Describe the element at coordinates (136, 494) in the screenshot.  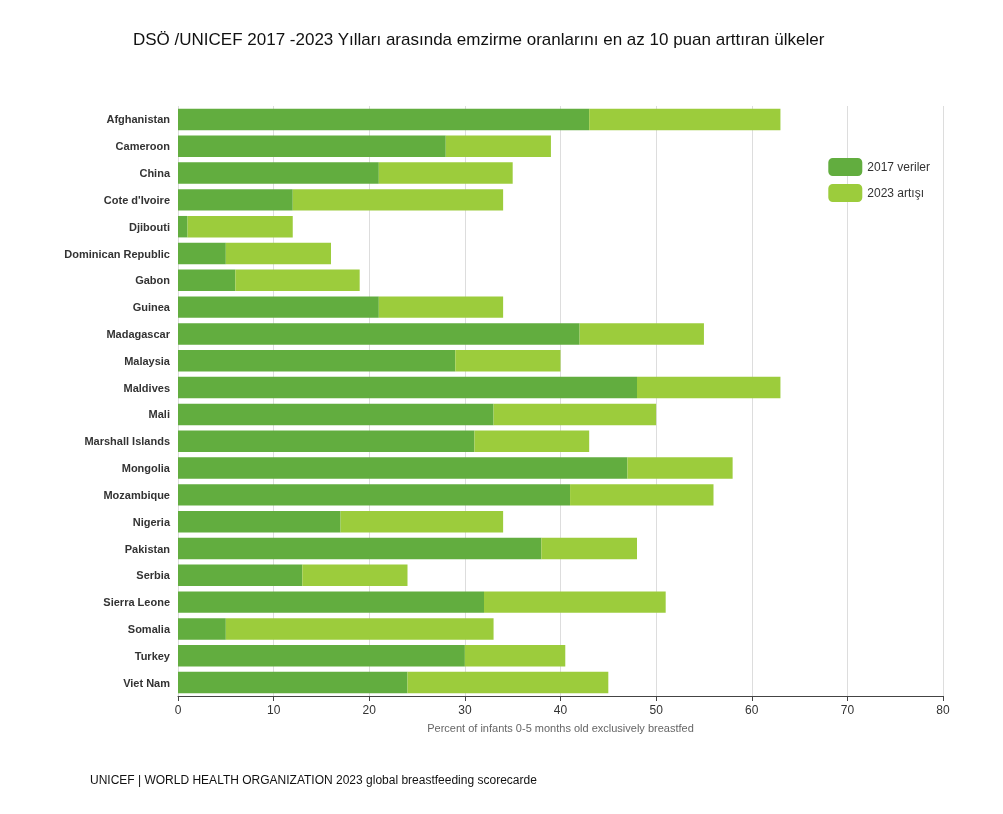
I see `y-tick-label: Mozambique` at that location.